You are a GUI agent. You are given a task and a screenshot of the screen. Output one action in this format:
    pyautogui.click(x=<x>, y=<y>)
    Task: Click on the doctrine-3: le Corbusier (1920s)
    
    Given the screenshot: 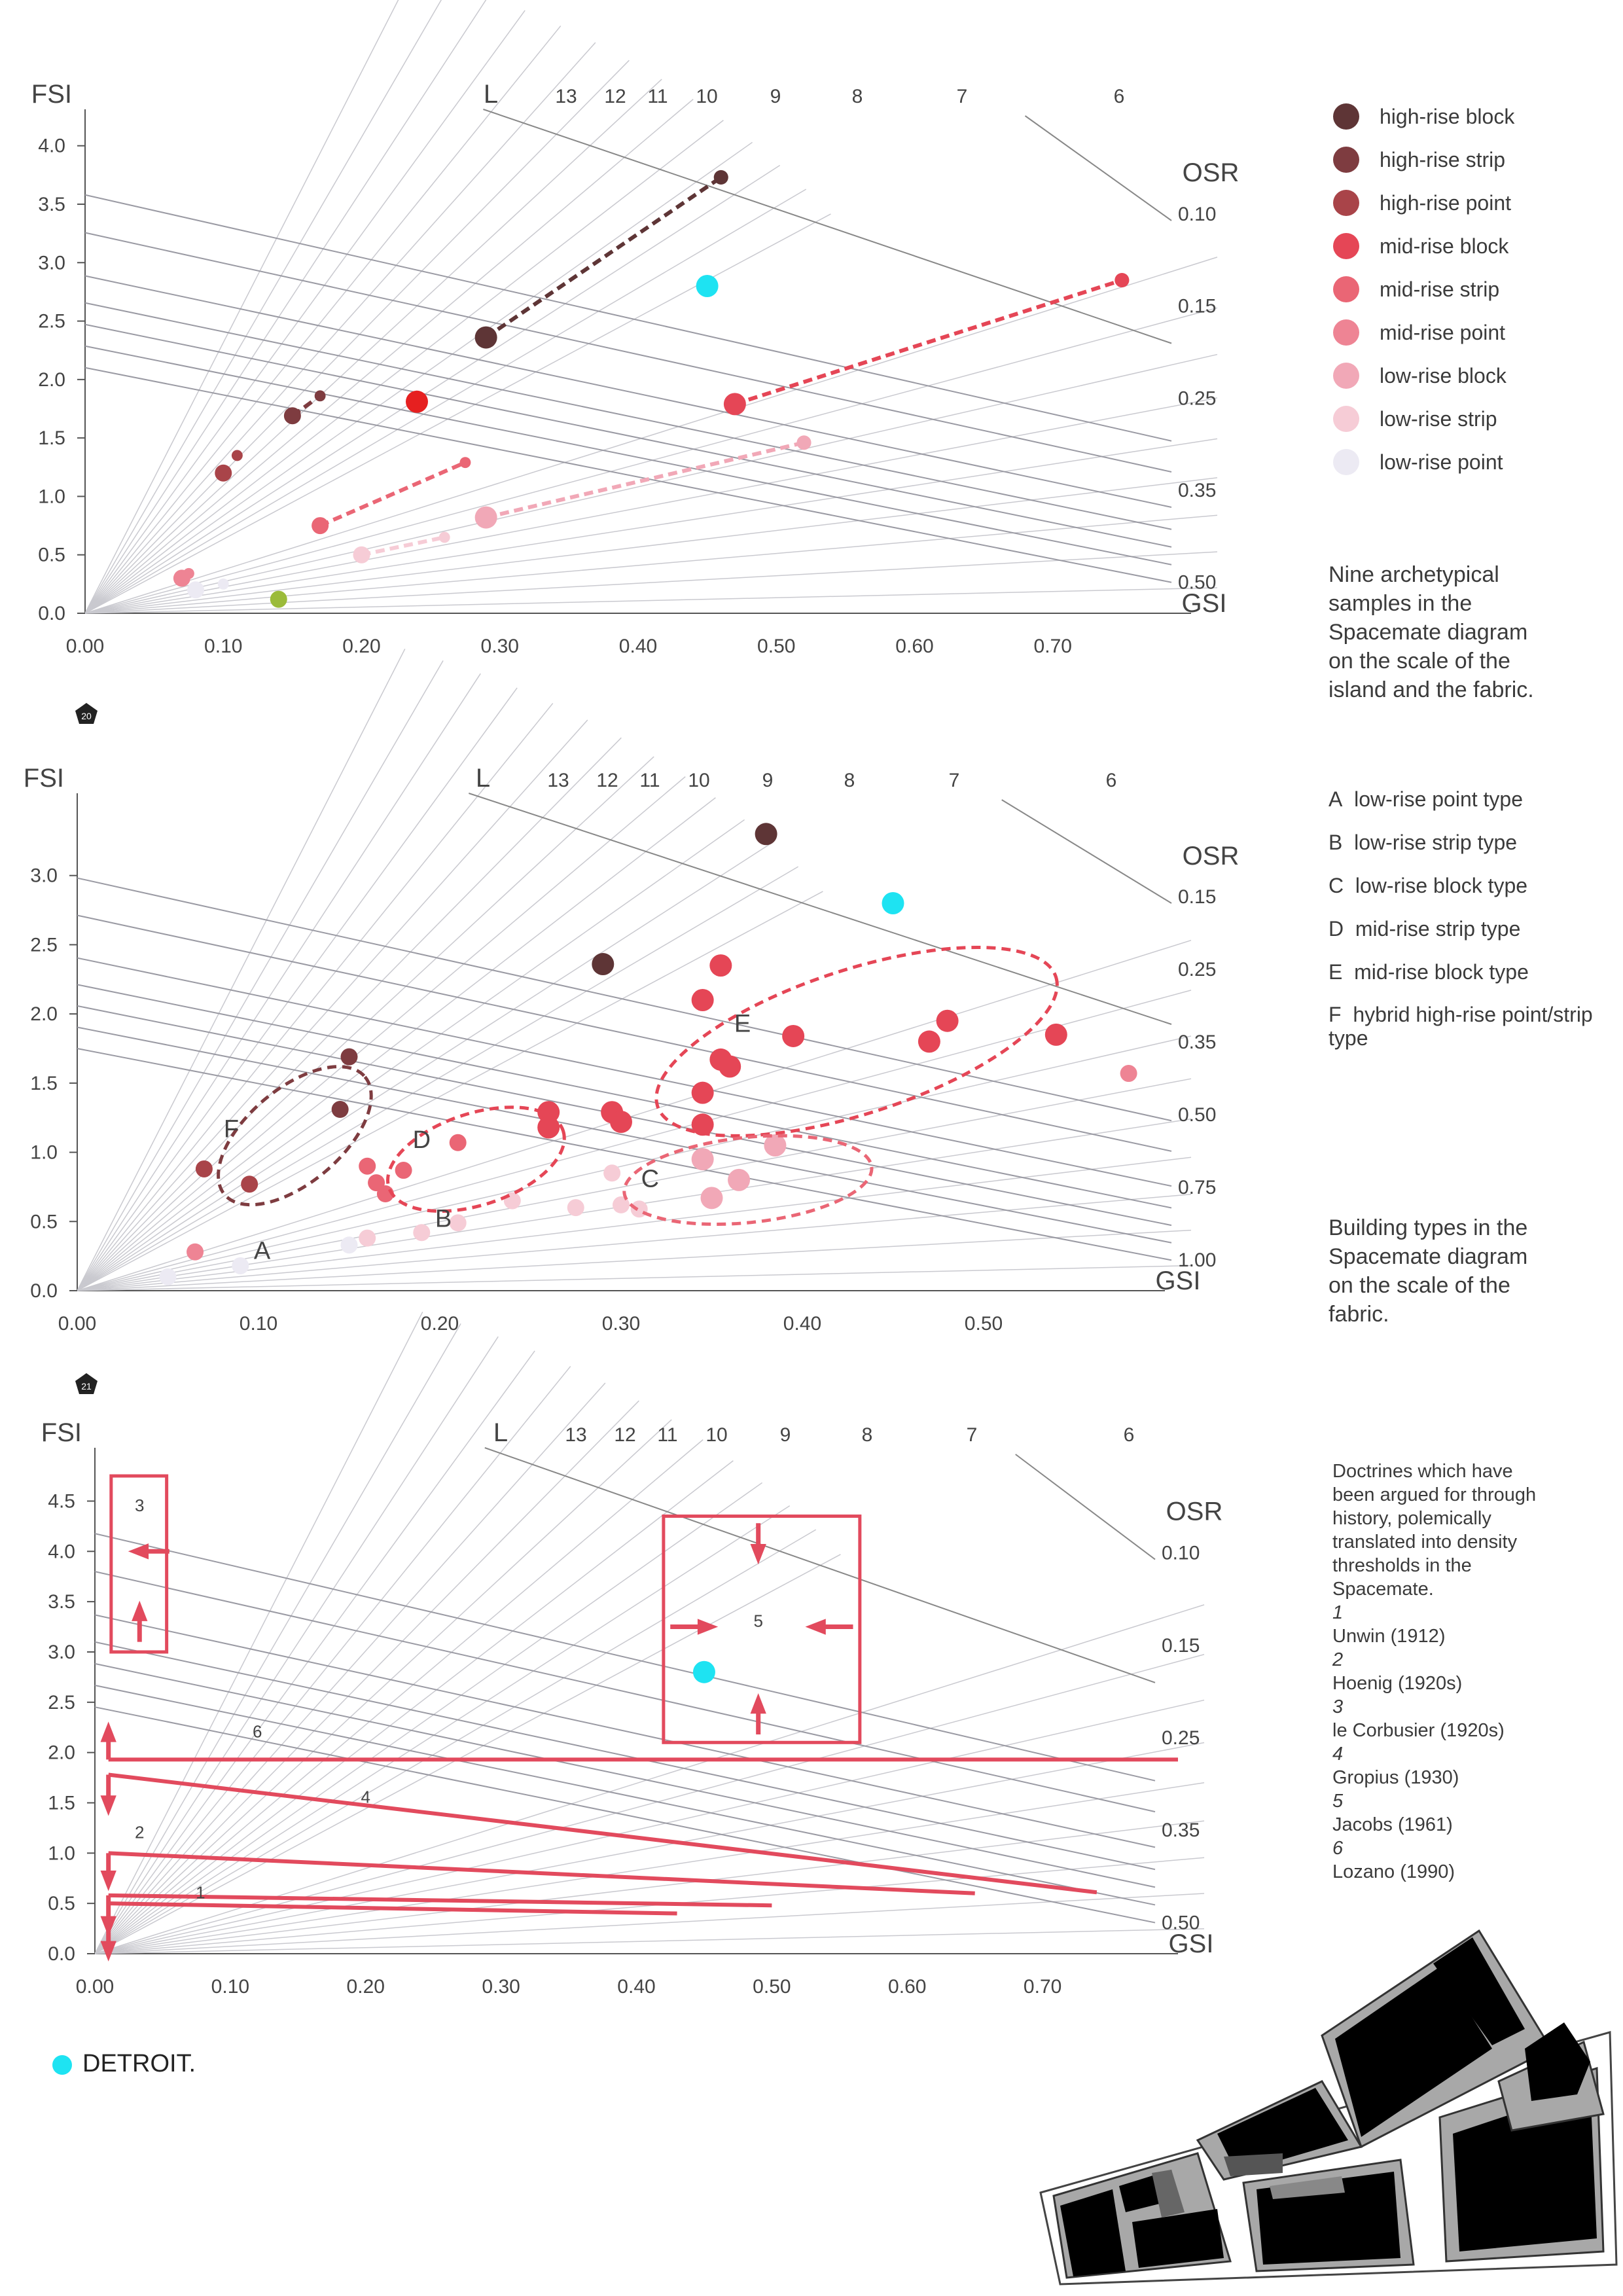 What is the action you would take?
    pyautogui.click(x=1418, y=1730)
    